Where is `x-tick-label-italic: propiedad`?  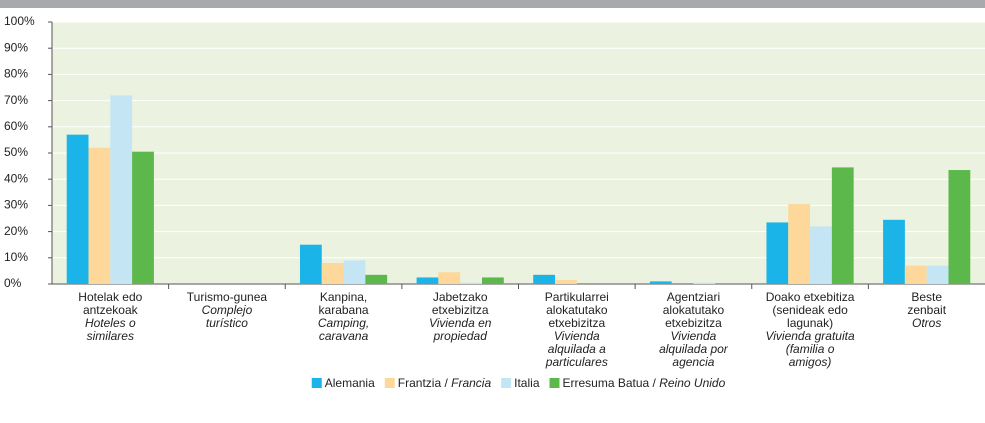 x-tick-label-italic: propiedad is located at coordinates (459, 336).